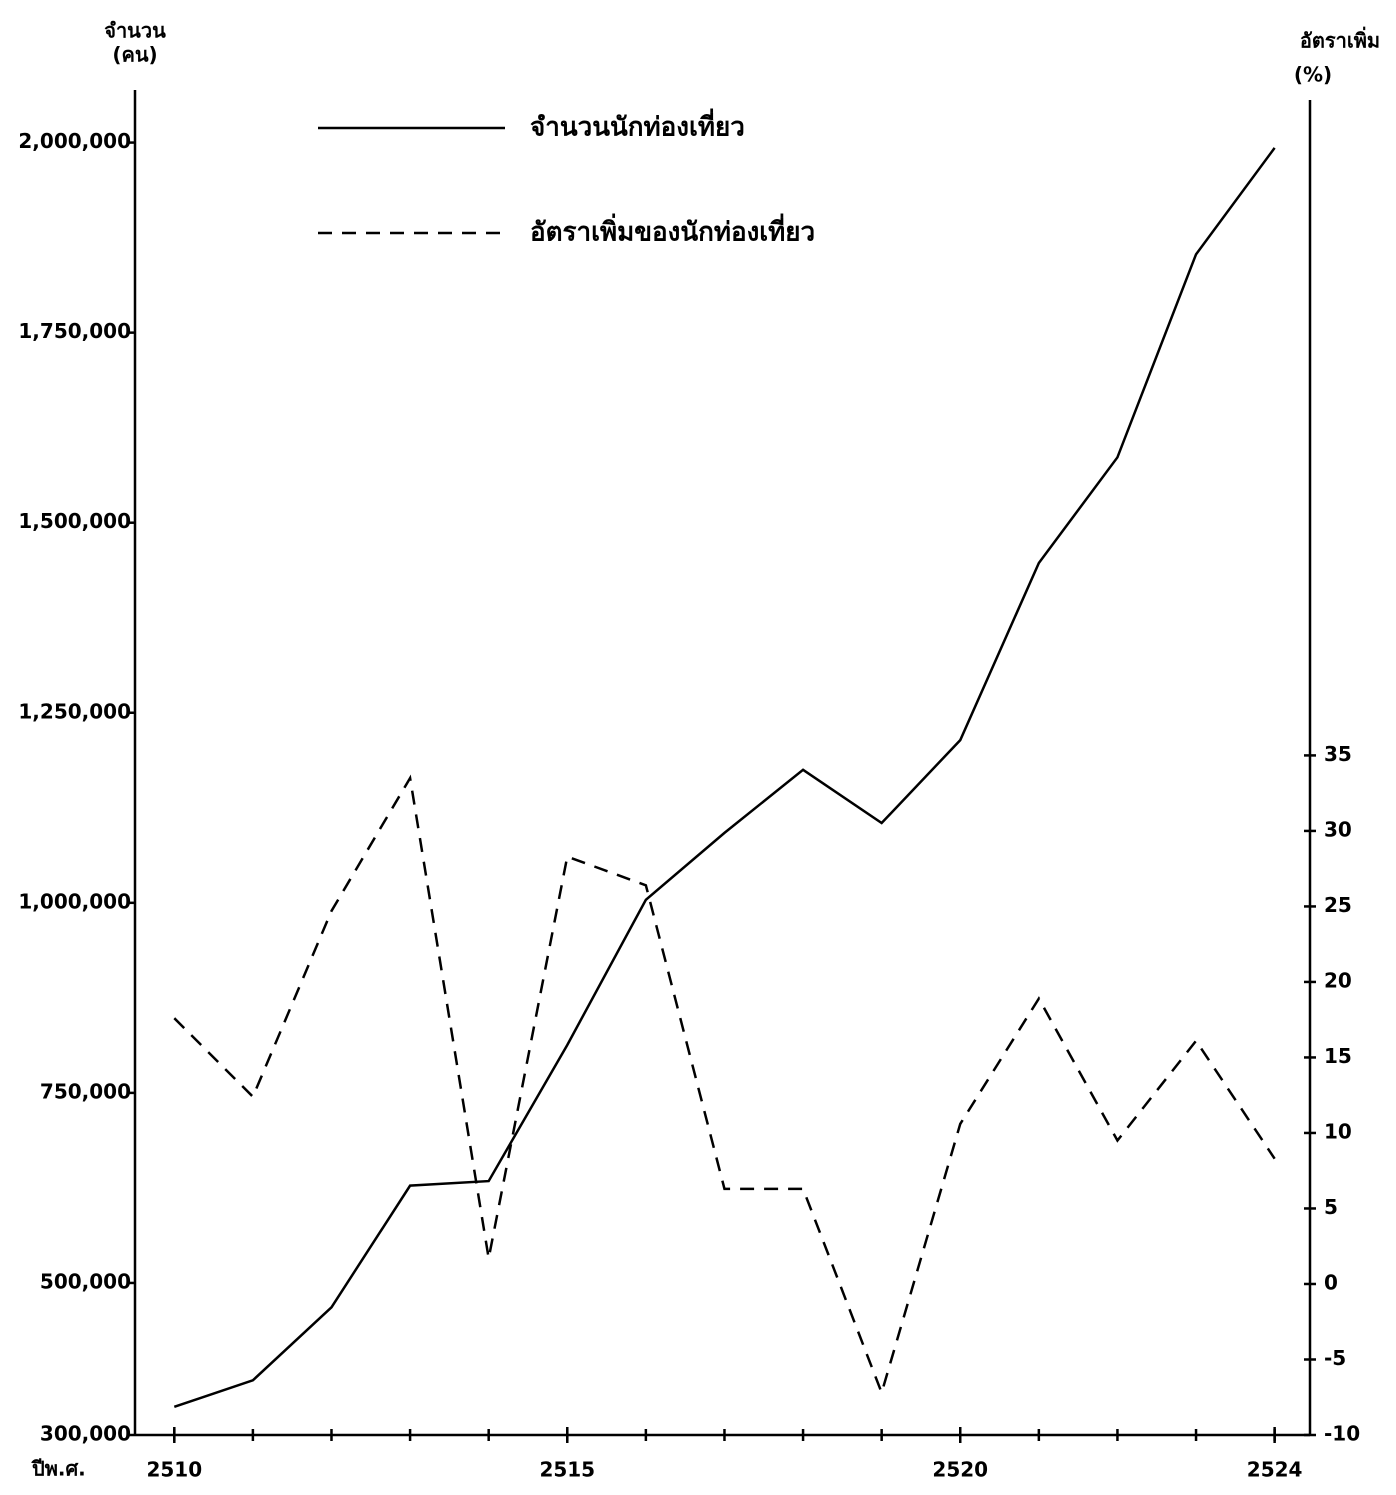 The width and height of the screenshot is (1396, 1495). Describe the element at coordinates (1331, 1207) in the screenshot. I see `y2-tick-label: 5` at that location.